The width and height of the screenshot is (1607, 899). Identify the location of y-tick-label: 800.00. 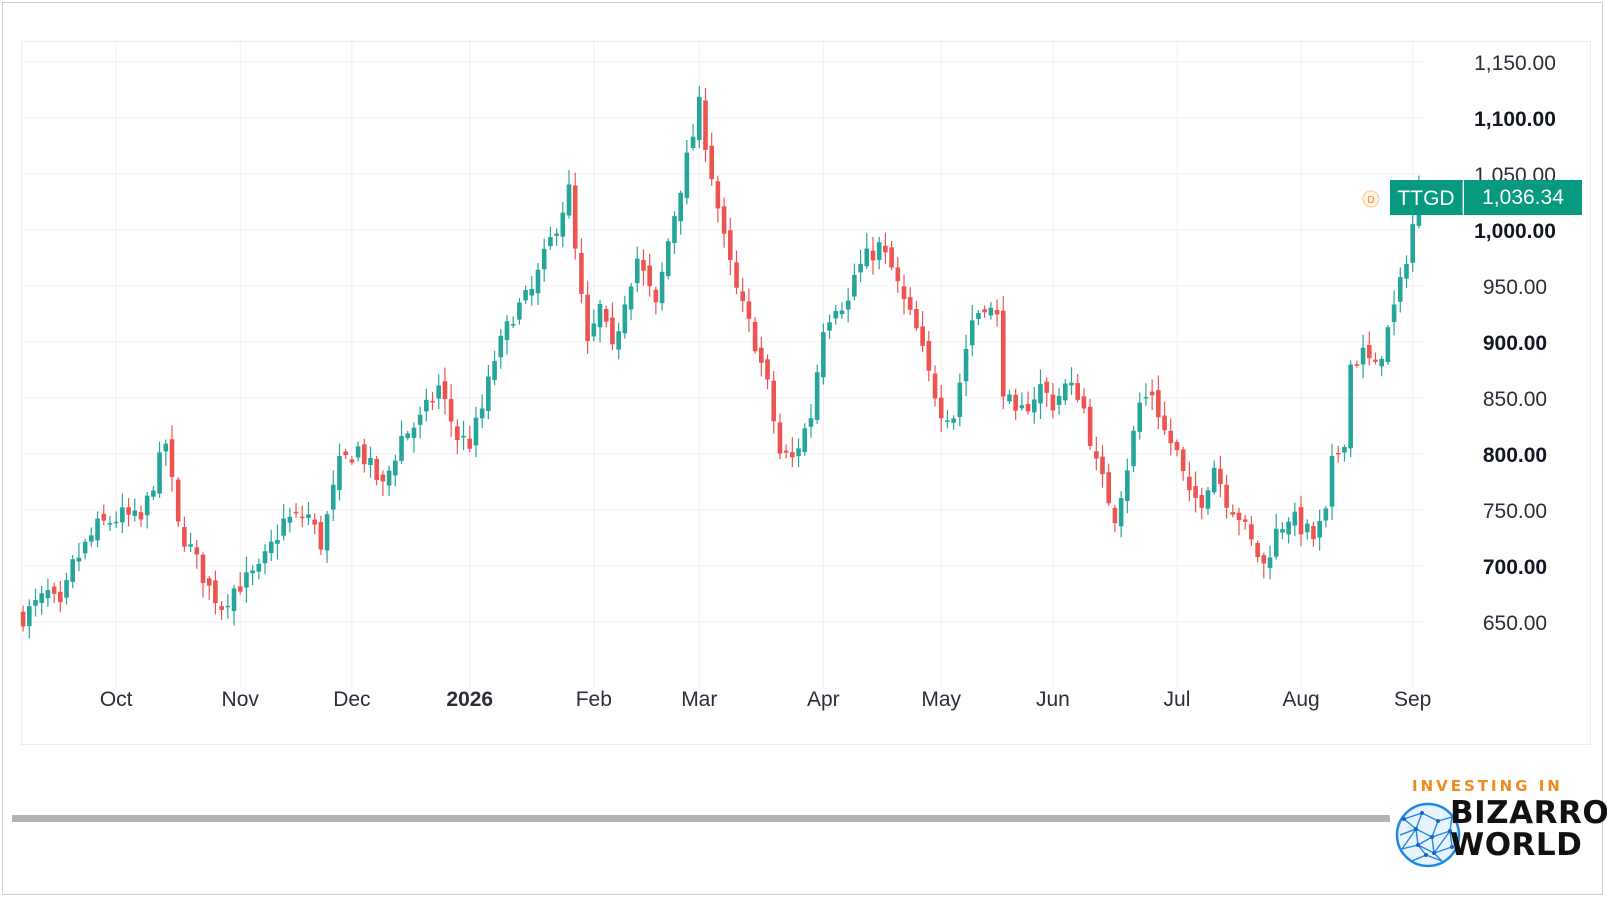
(1515, 455).